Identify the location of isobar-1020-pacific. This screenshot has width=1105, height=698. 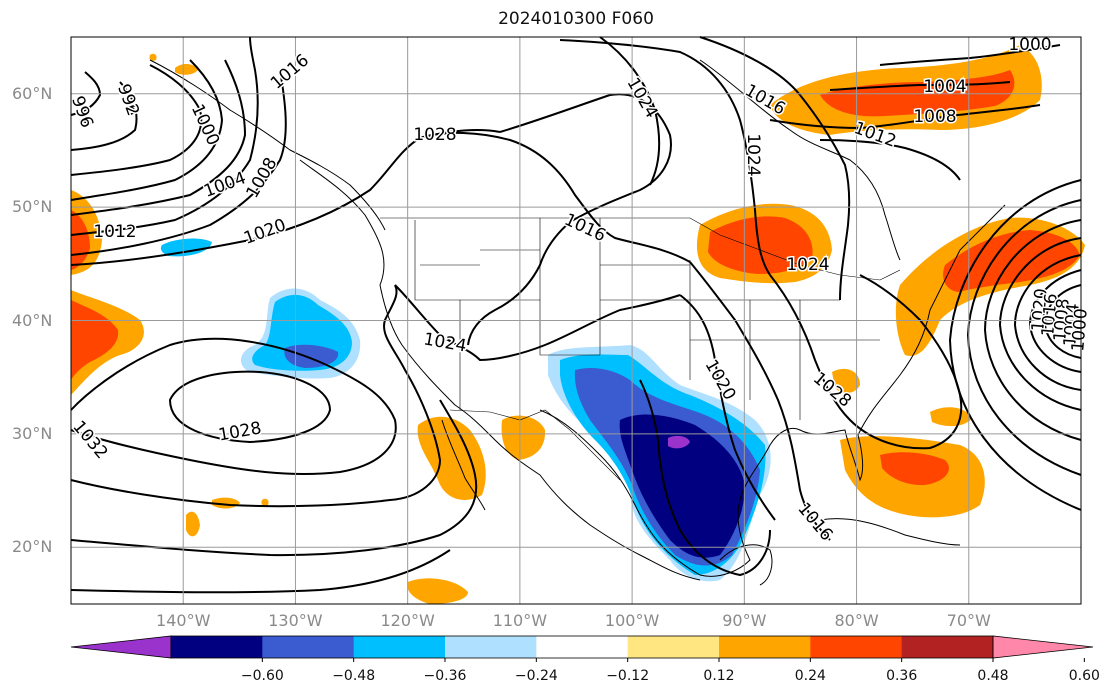
(274, 478).